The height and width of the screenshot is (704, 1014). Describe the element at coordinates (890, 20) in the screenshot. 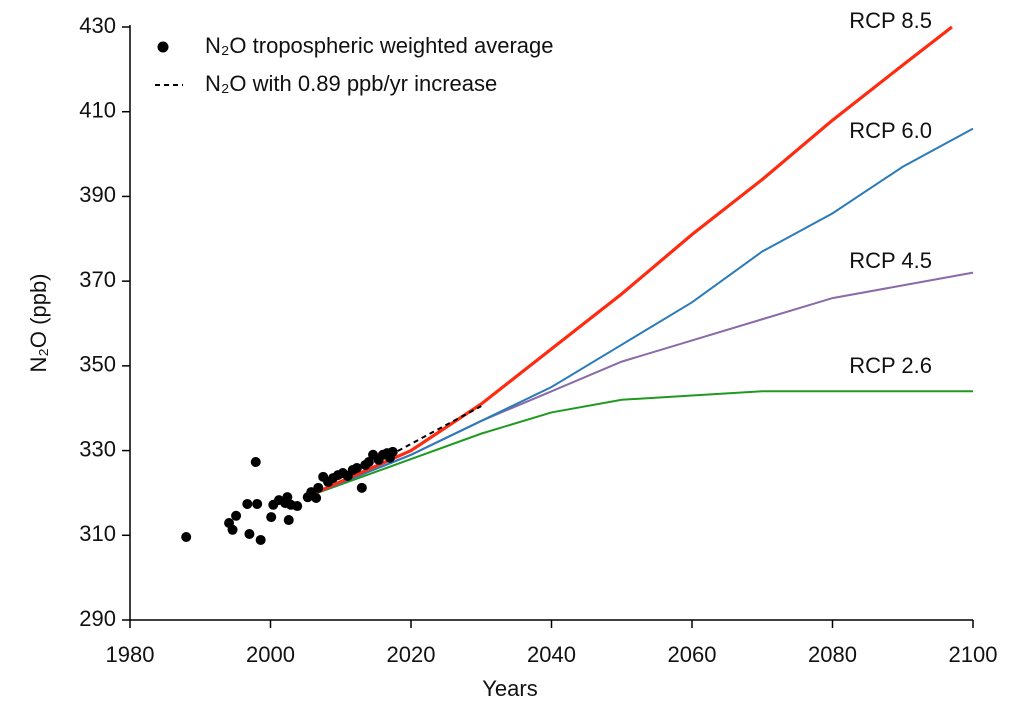

I see `series-label: RCP 8.5` at that location.